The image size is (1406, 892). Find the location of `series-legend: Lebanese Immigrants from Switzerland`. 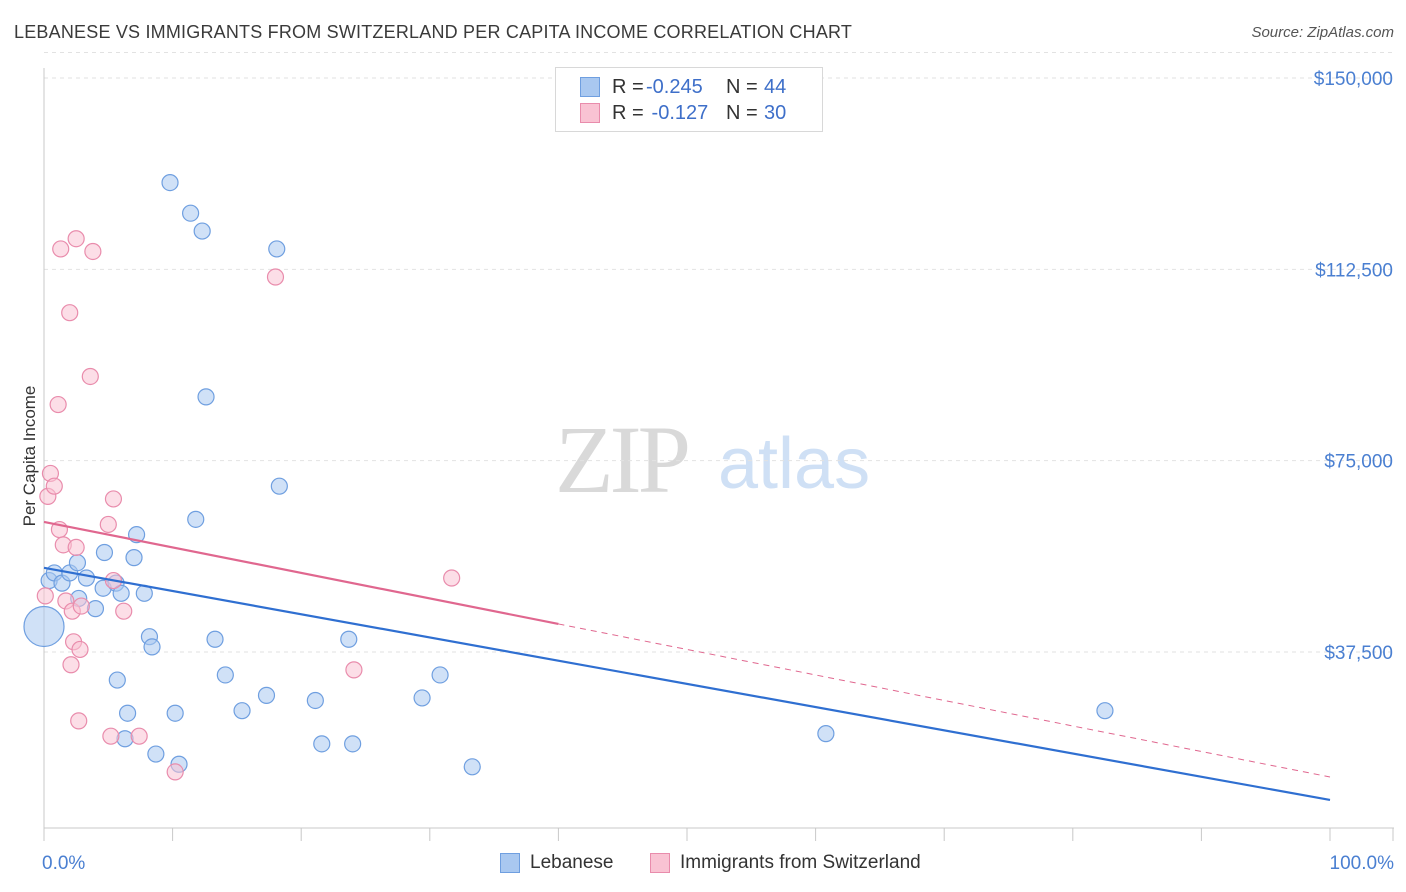

series-legend: Lebanese Immigrants from Switzerland is located at coordinates (703, 865).